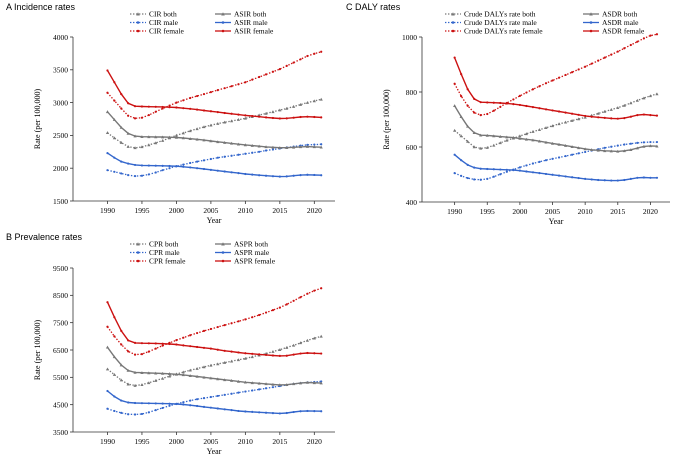  Describe the element at coordinates (214, 366) in the screenshot. I see `series-aspr-both` at that location.